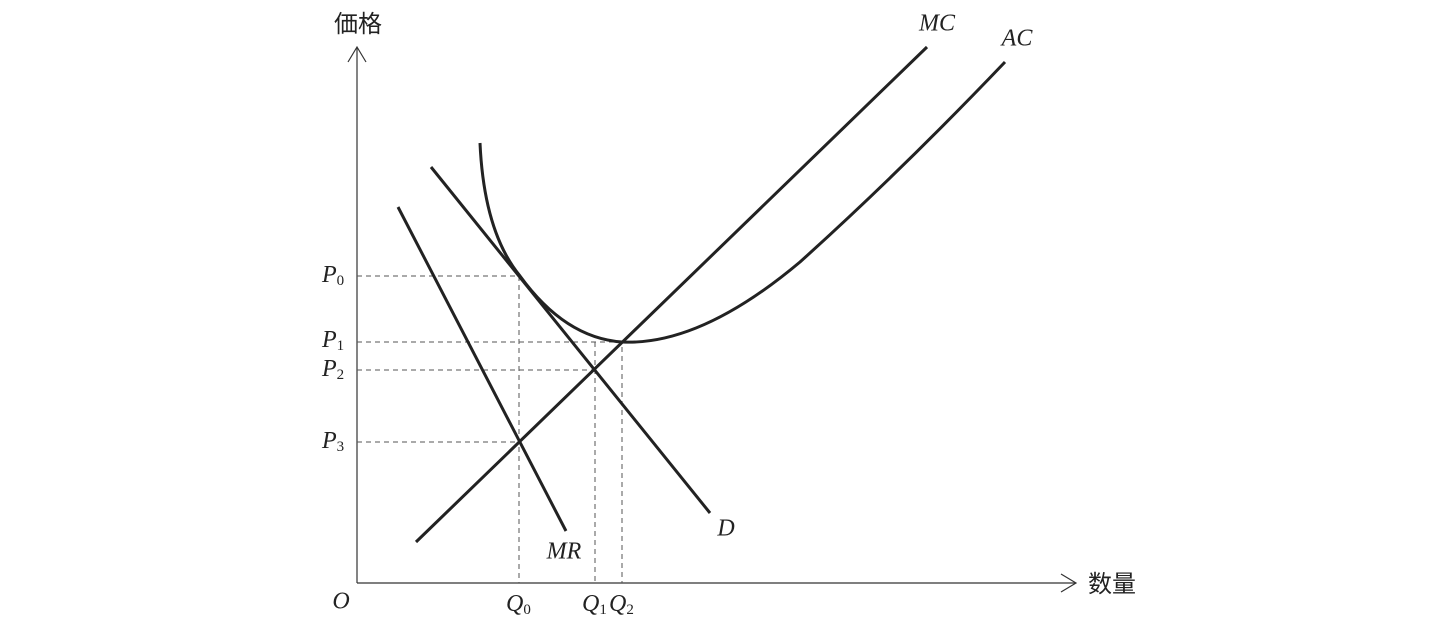  I want to click on q2-label: Q2, so click(621, 605).